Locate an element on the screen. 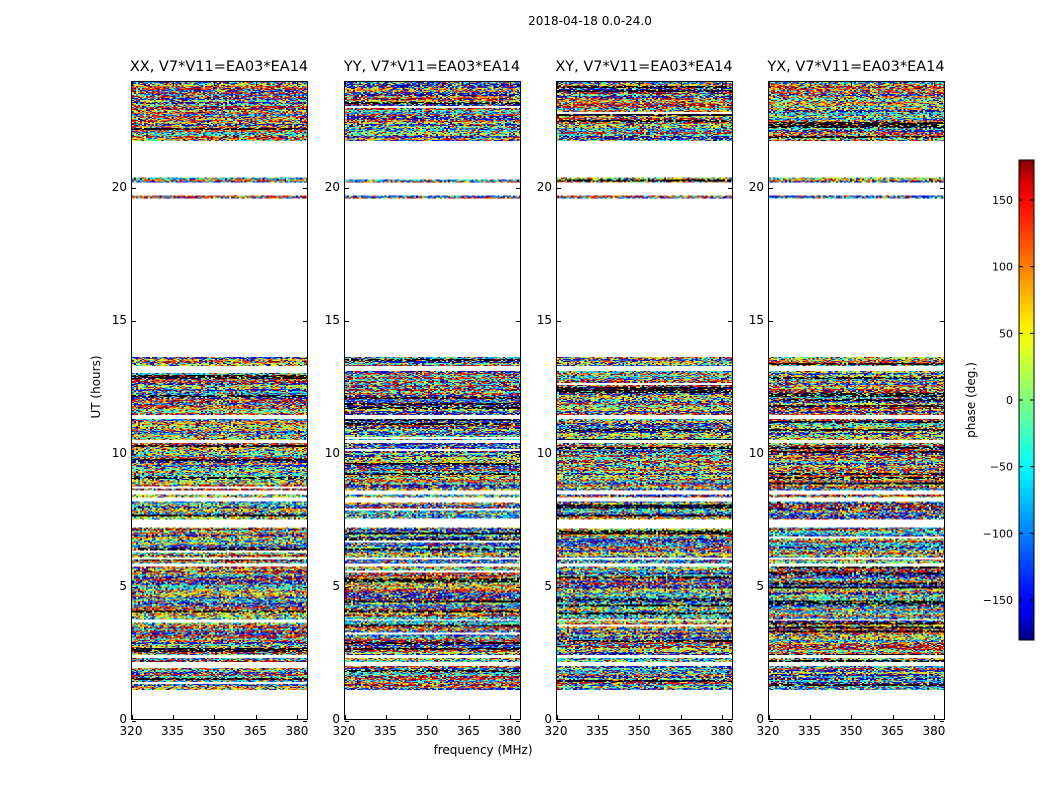 The width and height of the screenshot is (1050, 800). panel-title: YX, V7*V11=EA03*EA14 is located at coordinates (856, 67).